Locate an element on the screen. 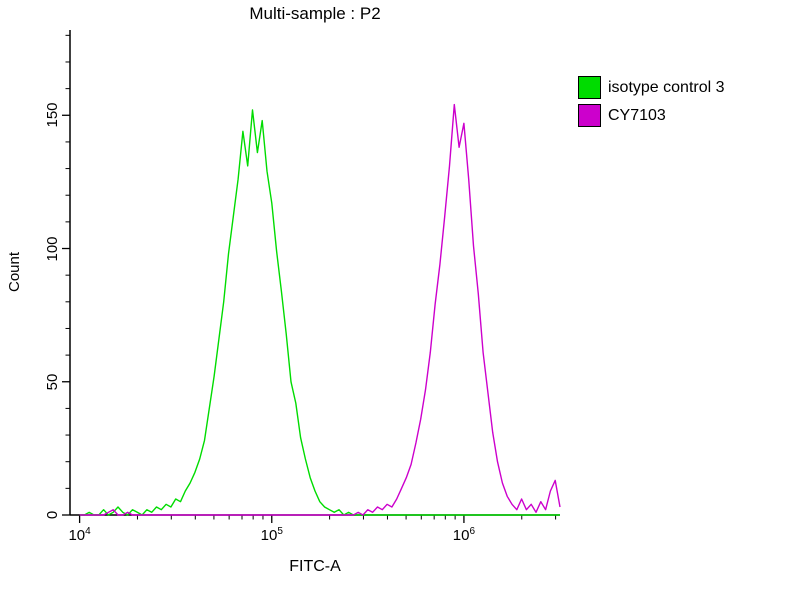 The height and width of the screenshot is (600, 800). y-tick-label: 0 is located at coordinates (52, 515).